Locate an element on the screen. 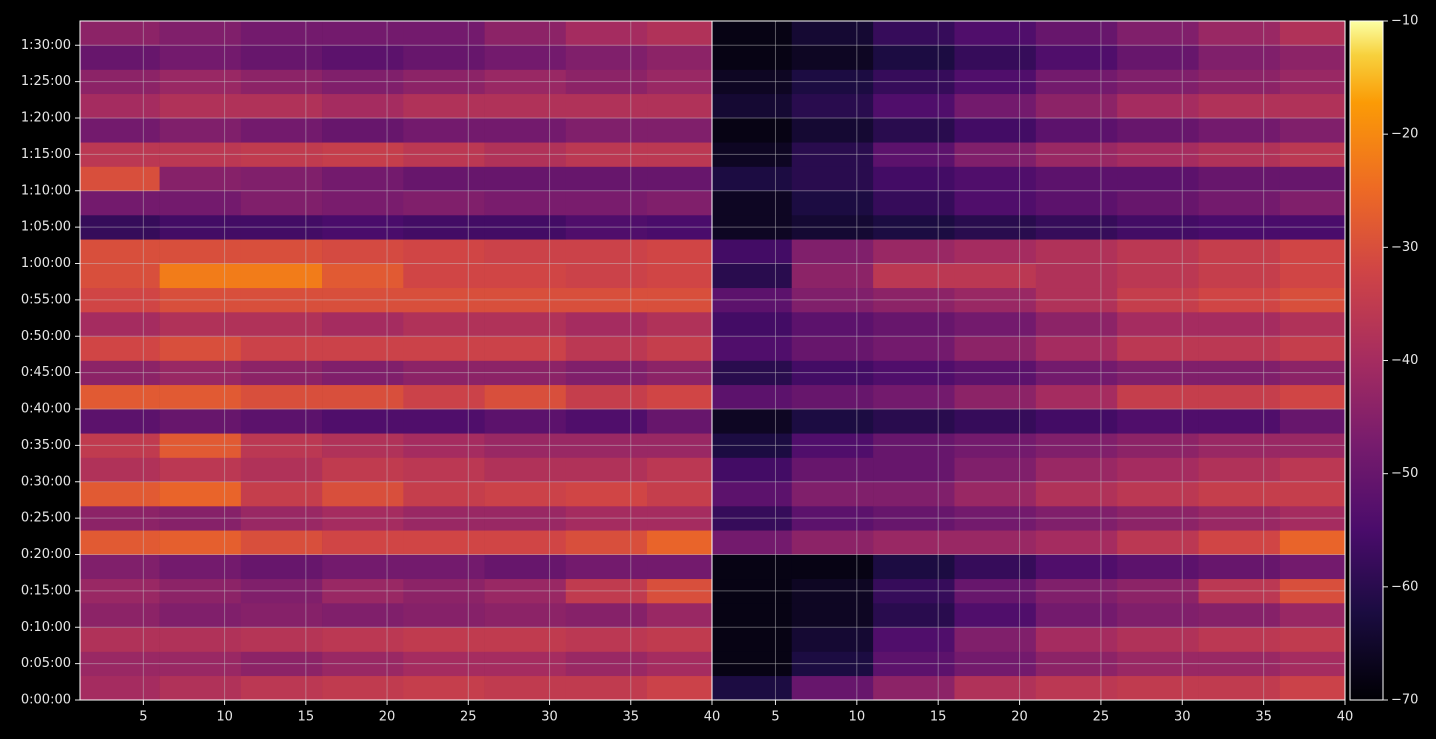 This screenshot has width=1436, height=739. y-tick-label: 1:00:00 is located at coordinates (46, 263).